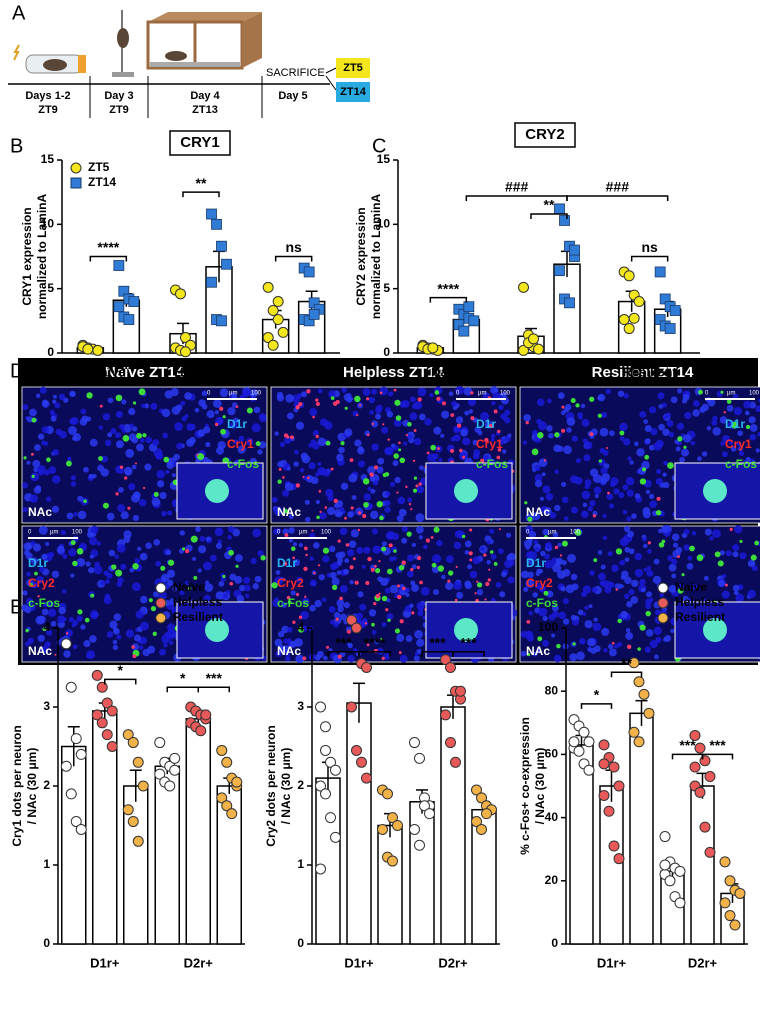 Image resolution: width=760 pixels, height=1026 pixels. What do you see at coordinates (217, 491) in the screenshot?
I see `inset-cell` at bounding box center [217, 491].